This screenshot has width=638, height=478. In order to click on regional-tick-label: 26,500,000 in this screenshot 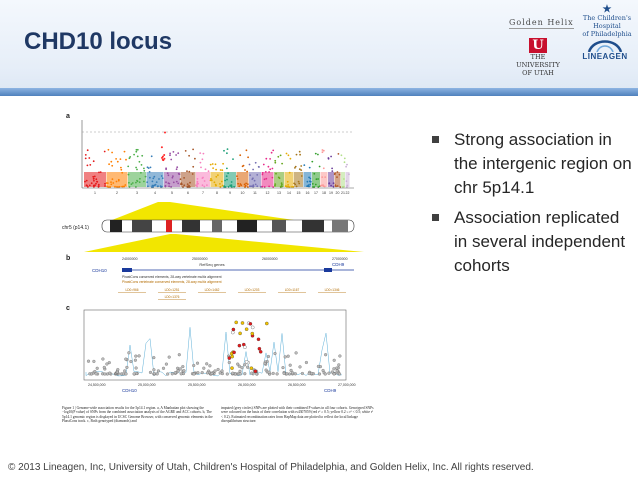, I will do `click(297, 385)`.